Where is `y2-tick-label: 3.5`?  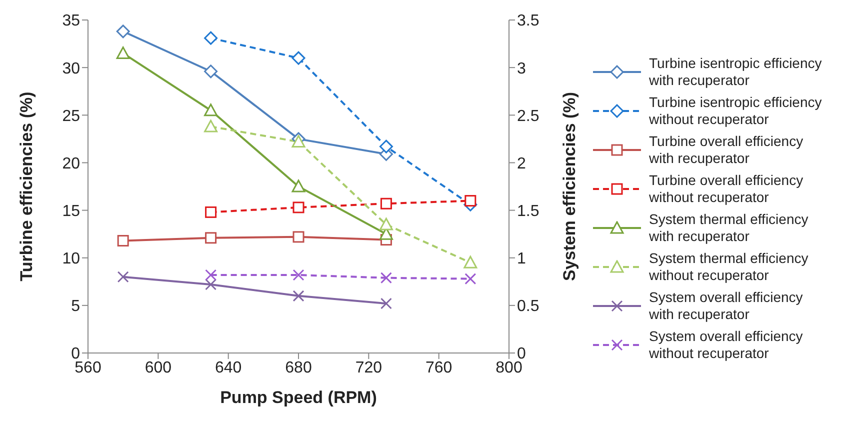
y2-tick-label: 3.5 is located at coordinates (528, 21).